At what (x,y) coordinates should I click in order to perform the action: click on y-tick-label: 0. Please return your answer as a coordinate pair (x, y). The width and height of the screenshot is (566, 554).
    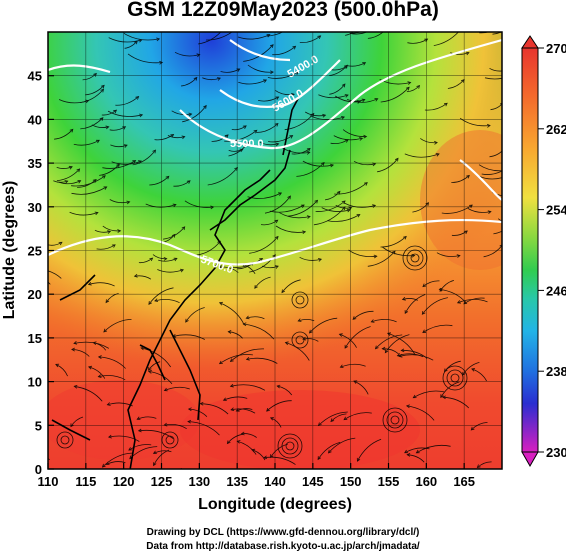
    Looking at the image, I should click on (38, 469).